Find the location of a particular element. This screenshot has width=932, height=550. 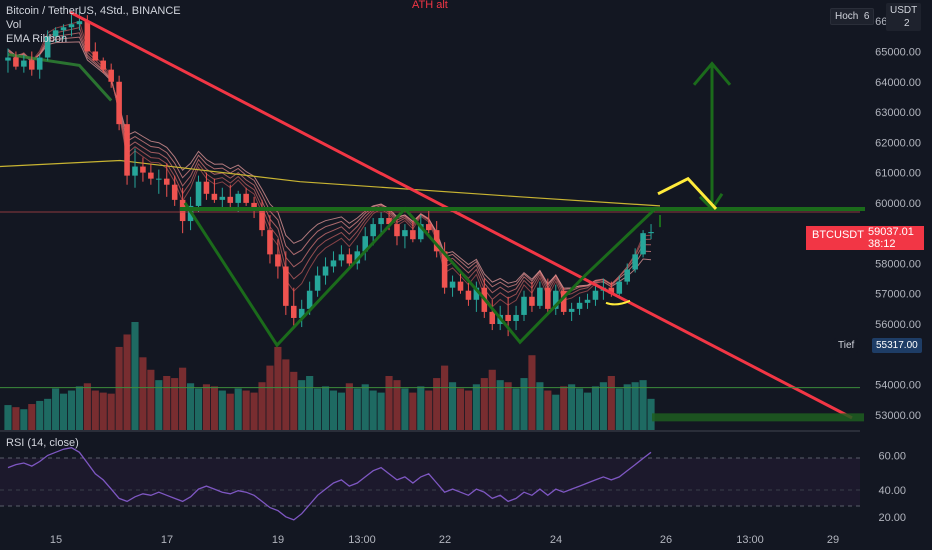

rsi-title: RSI (14, close) is located at coordinates (42, 443).